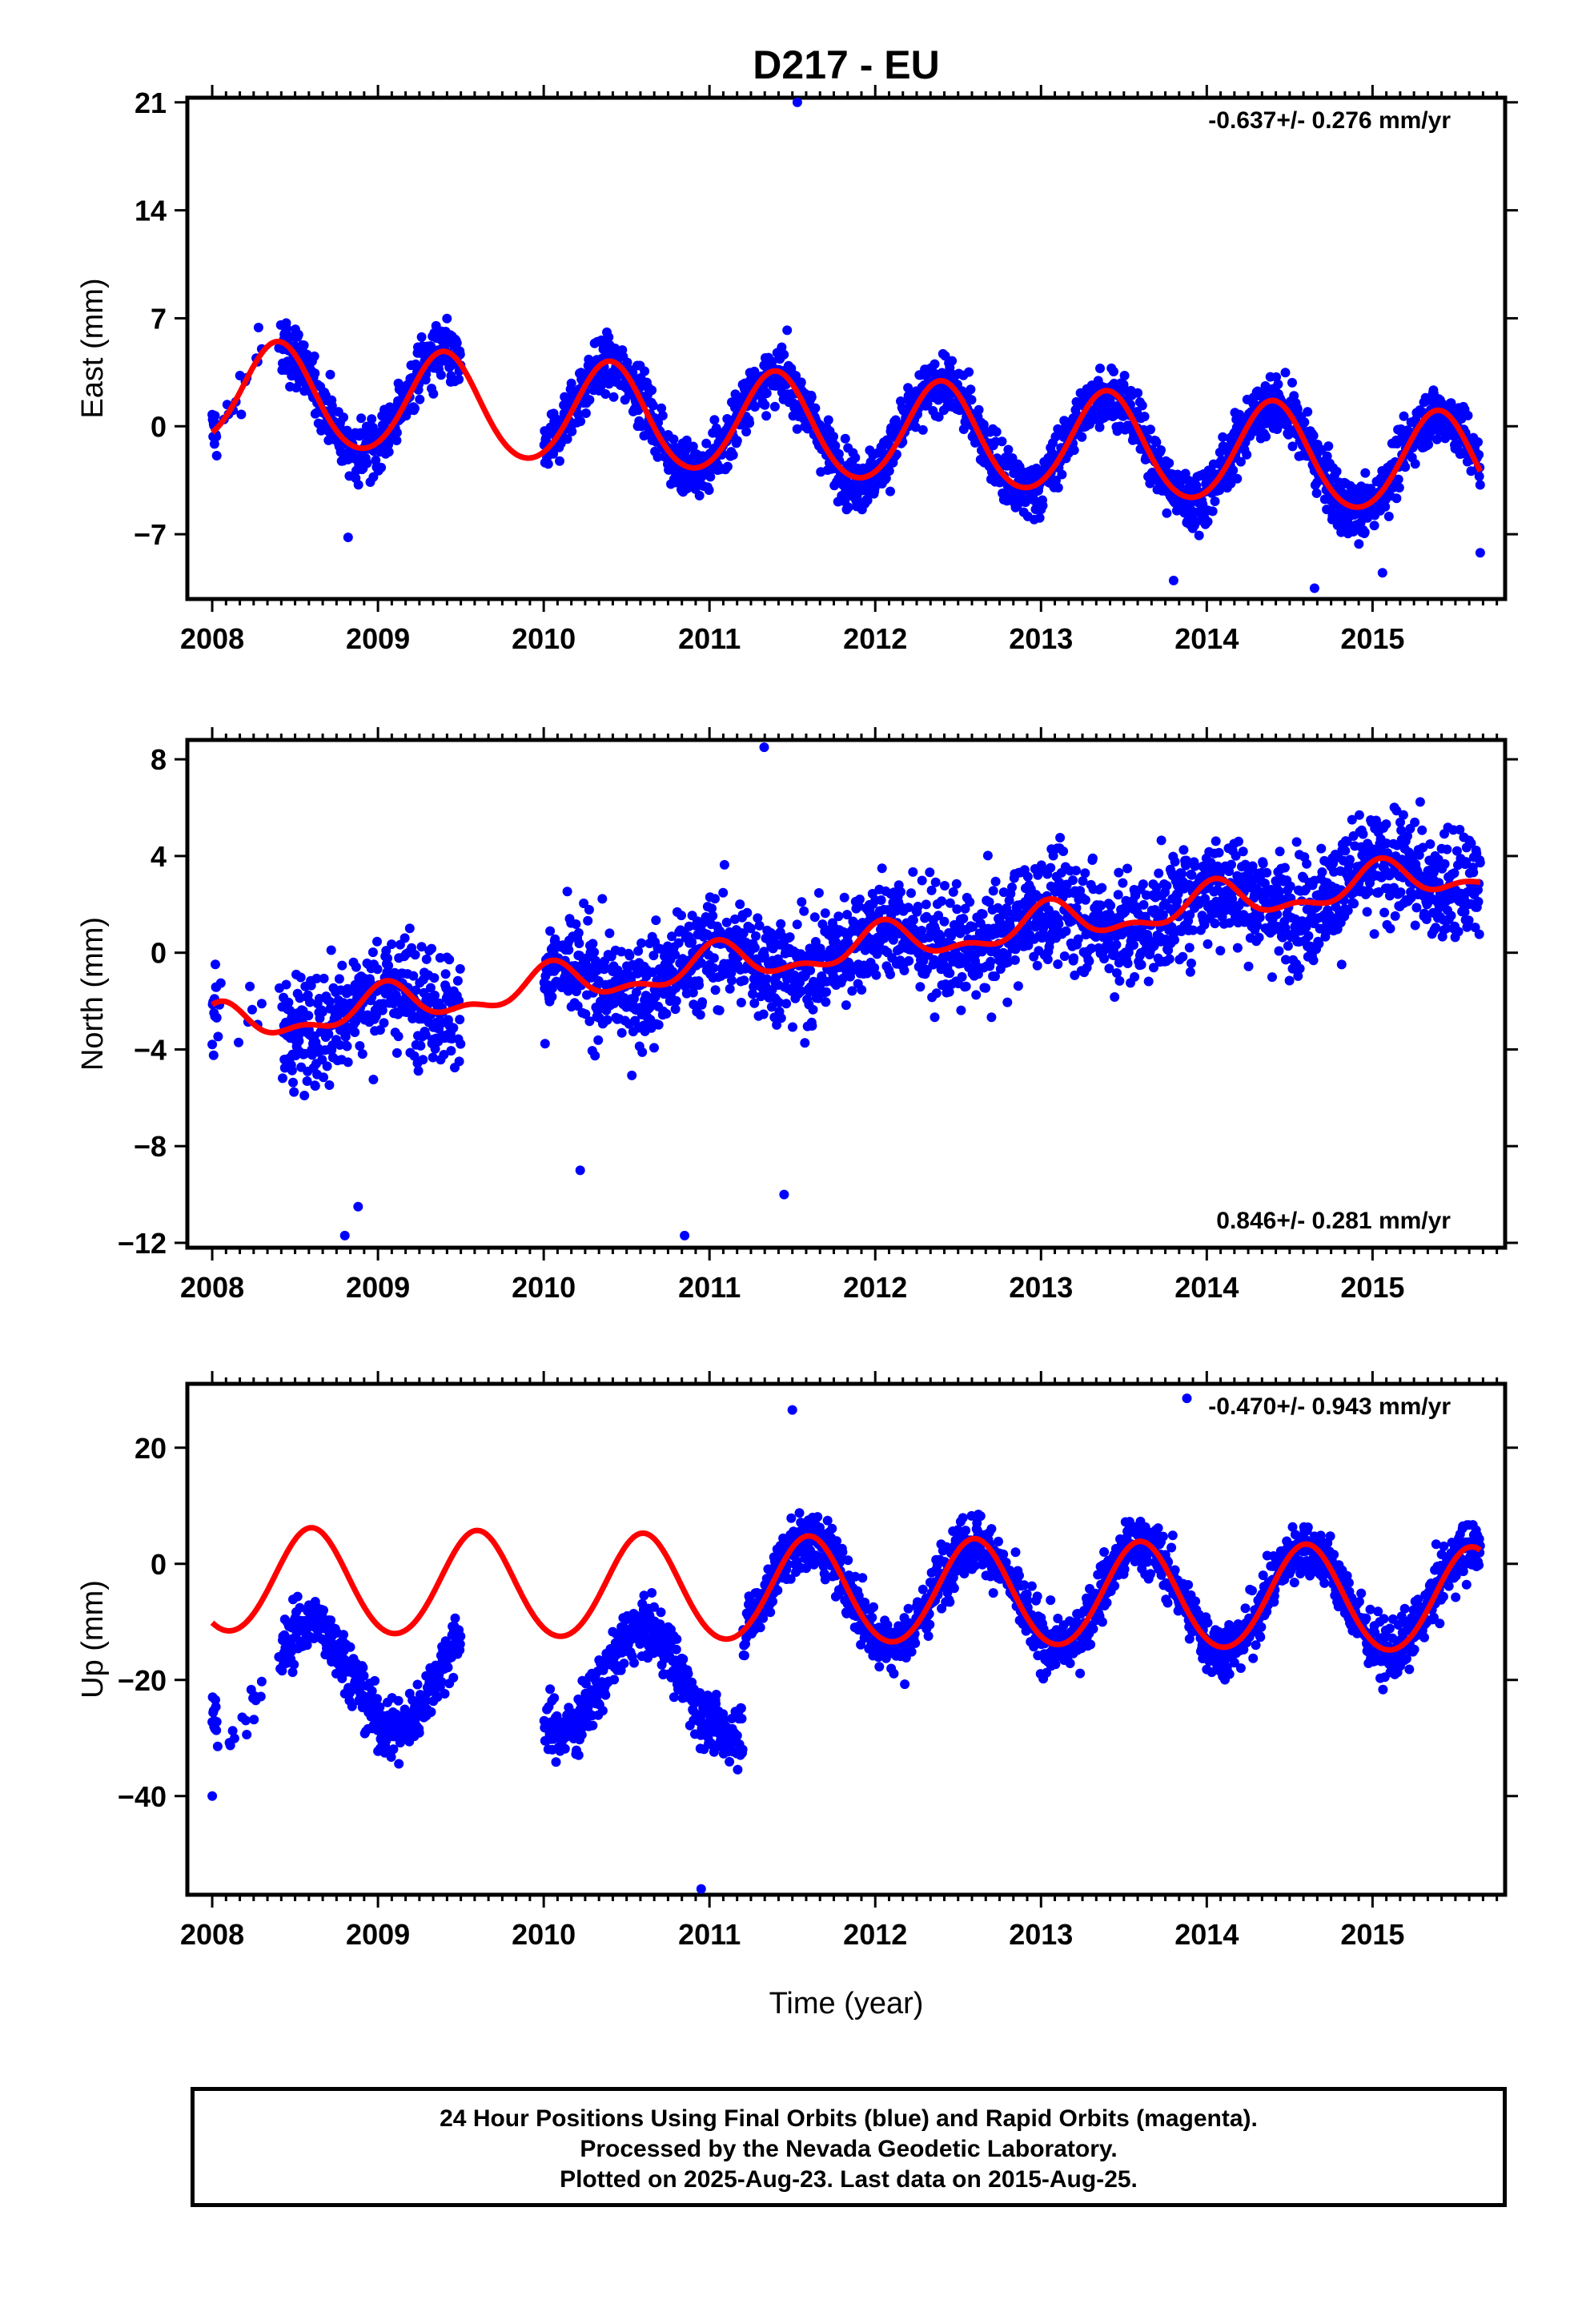  What do you see at coordinates (1372, 638) in the screenshot?
I see `x-tick-label: 2015` at bounding box center [1372, 638].